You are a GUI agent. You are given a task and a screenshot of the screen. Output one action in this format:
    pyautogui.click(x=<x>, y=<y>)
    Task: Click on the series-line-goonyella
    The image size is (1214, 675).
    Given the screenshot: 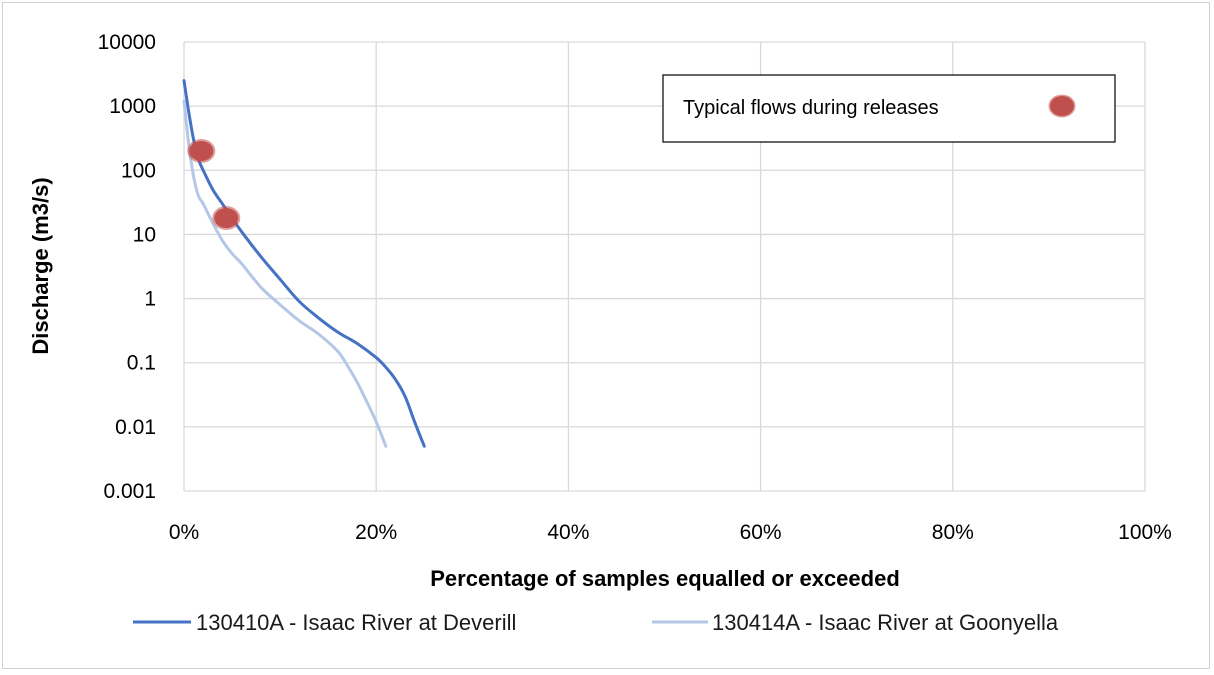 What is the action you would take?
    pyautogui.click(x=285, y=273)
    